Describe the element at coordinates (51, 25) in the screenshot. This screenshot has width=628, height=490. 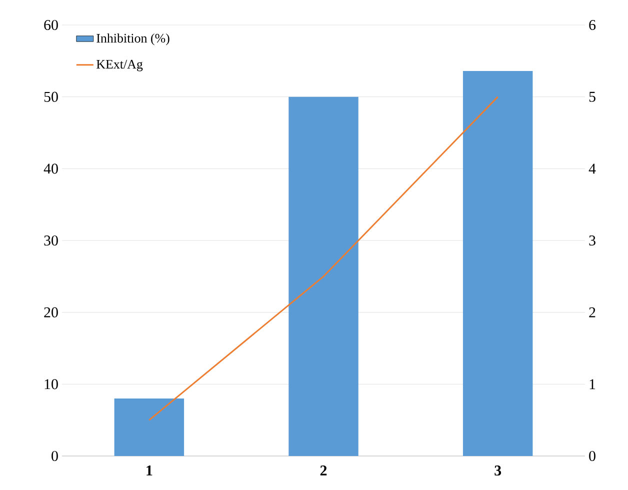
I see `y-tick-label: 60` at that location.